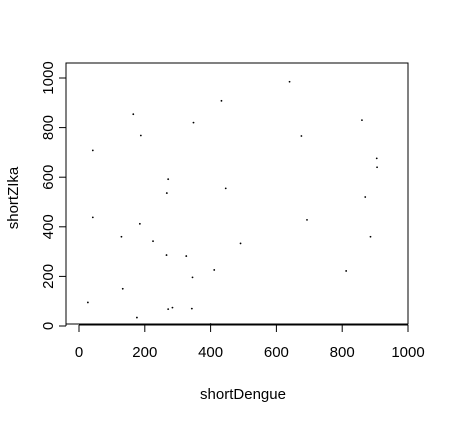 The height and width of the screenshot is (424, 449). Describe the element at coordinates (48, 226) in the screenshot. I see `y-tick-label: 400` at that location.